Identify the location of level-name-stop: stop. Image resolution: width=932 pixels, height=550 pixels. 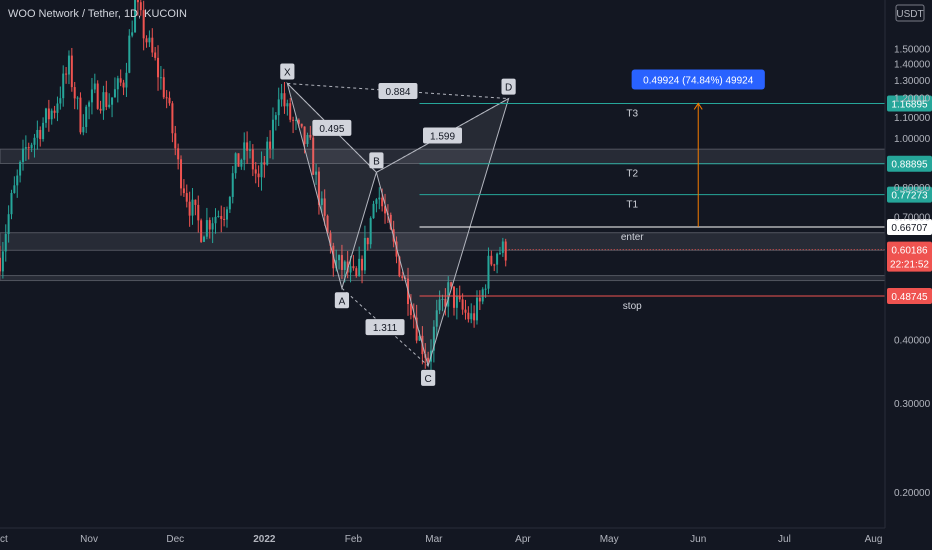
(632, 306).